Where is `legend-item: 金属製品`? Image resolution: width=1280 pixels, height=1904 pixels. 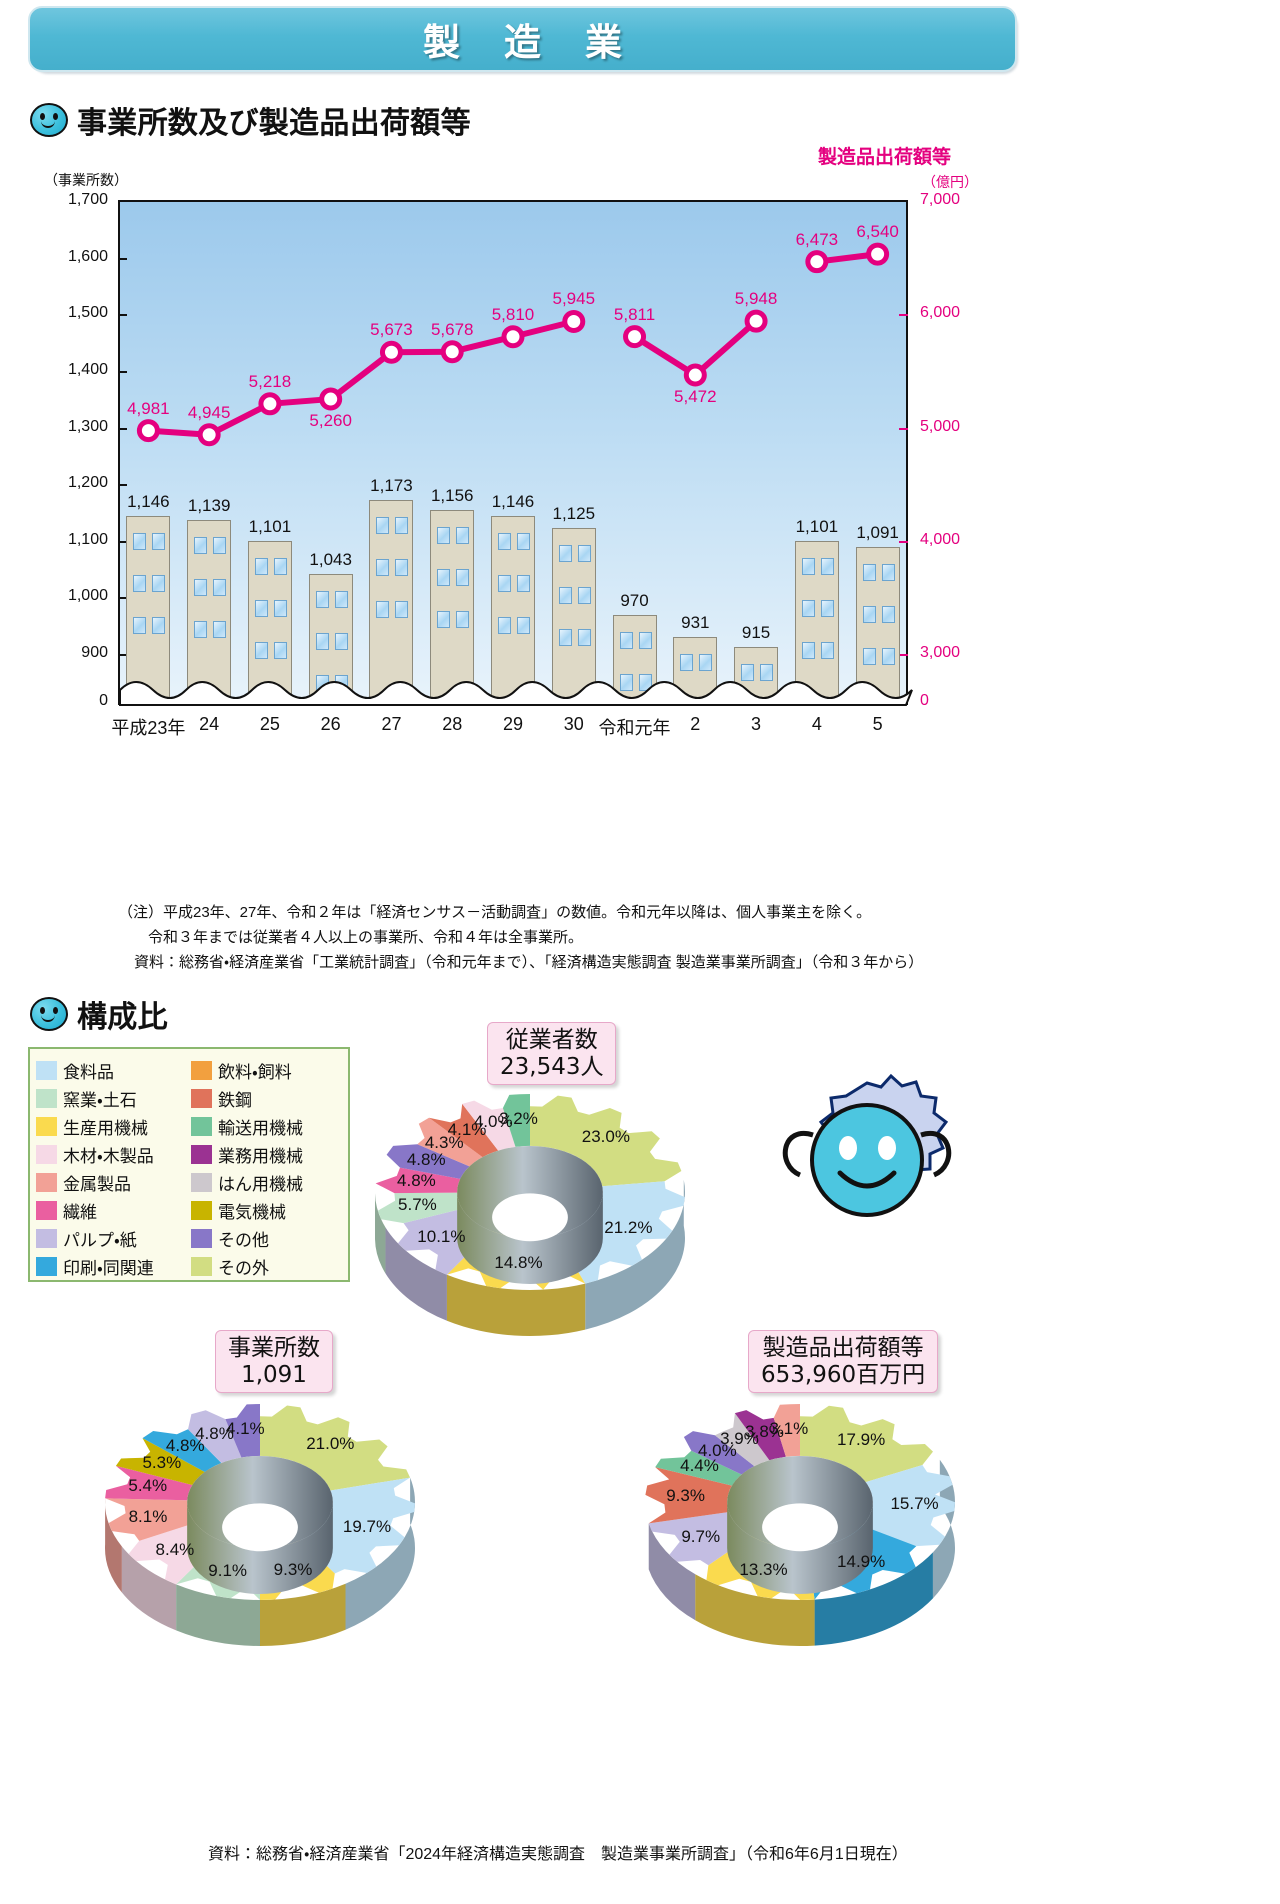
legend-item: 金属製品 is located at coordinates (111, 1182).